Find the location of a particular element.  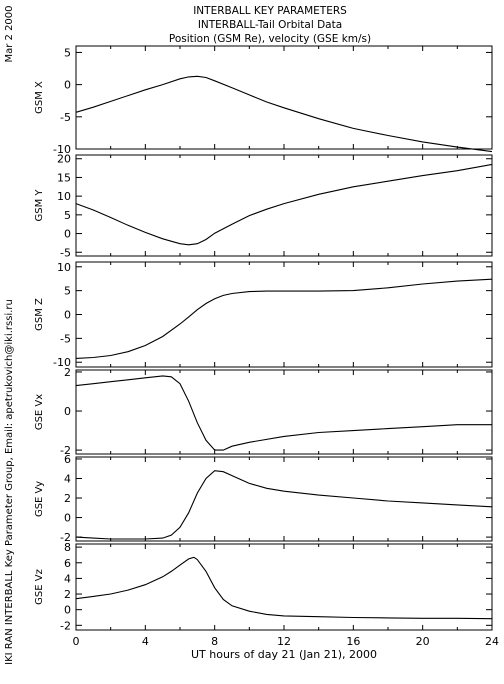

x-tick-label: 0 is located at coordinates (76, 641).